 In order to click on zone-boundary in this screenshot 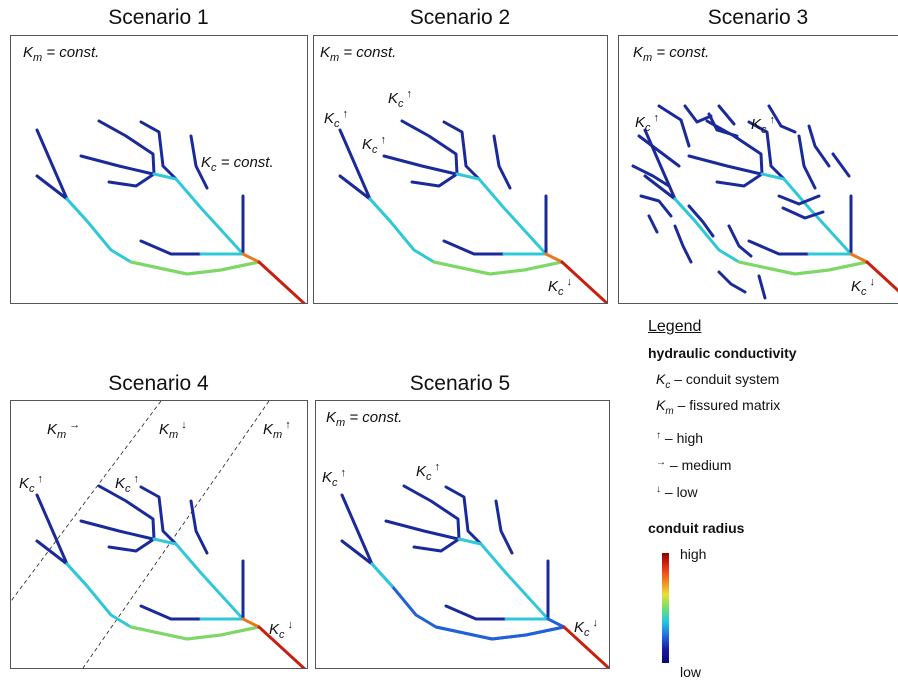, I will do `click(176, 534)`.